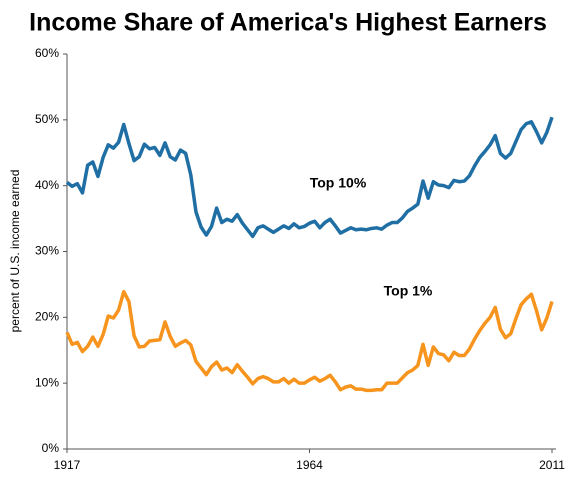  I want to click on x-tick-label: 1964, so click(309, 465).